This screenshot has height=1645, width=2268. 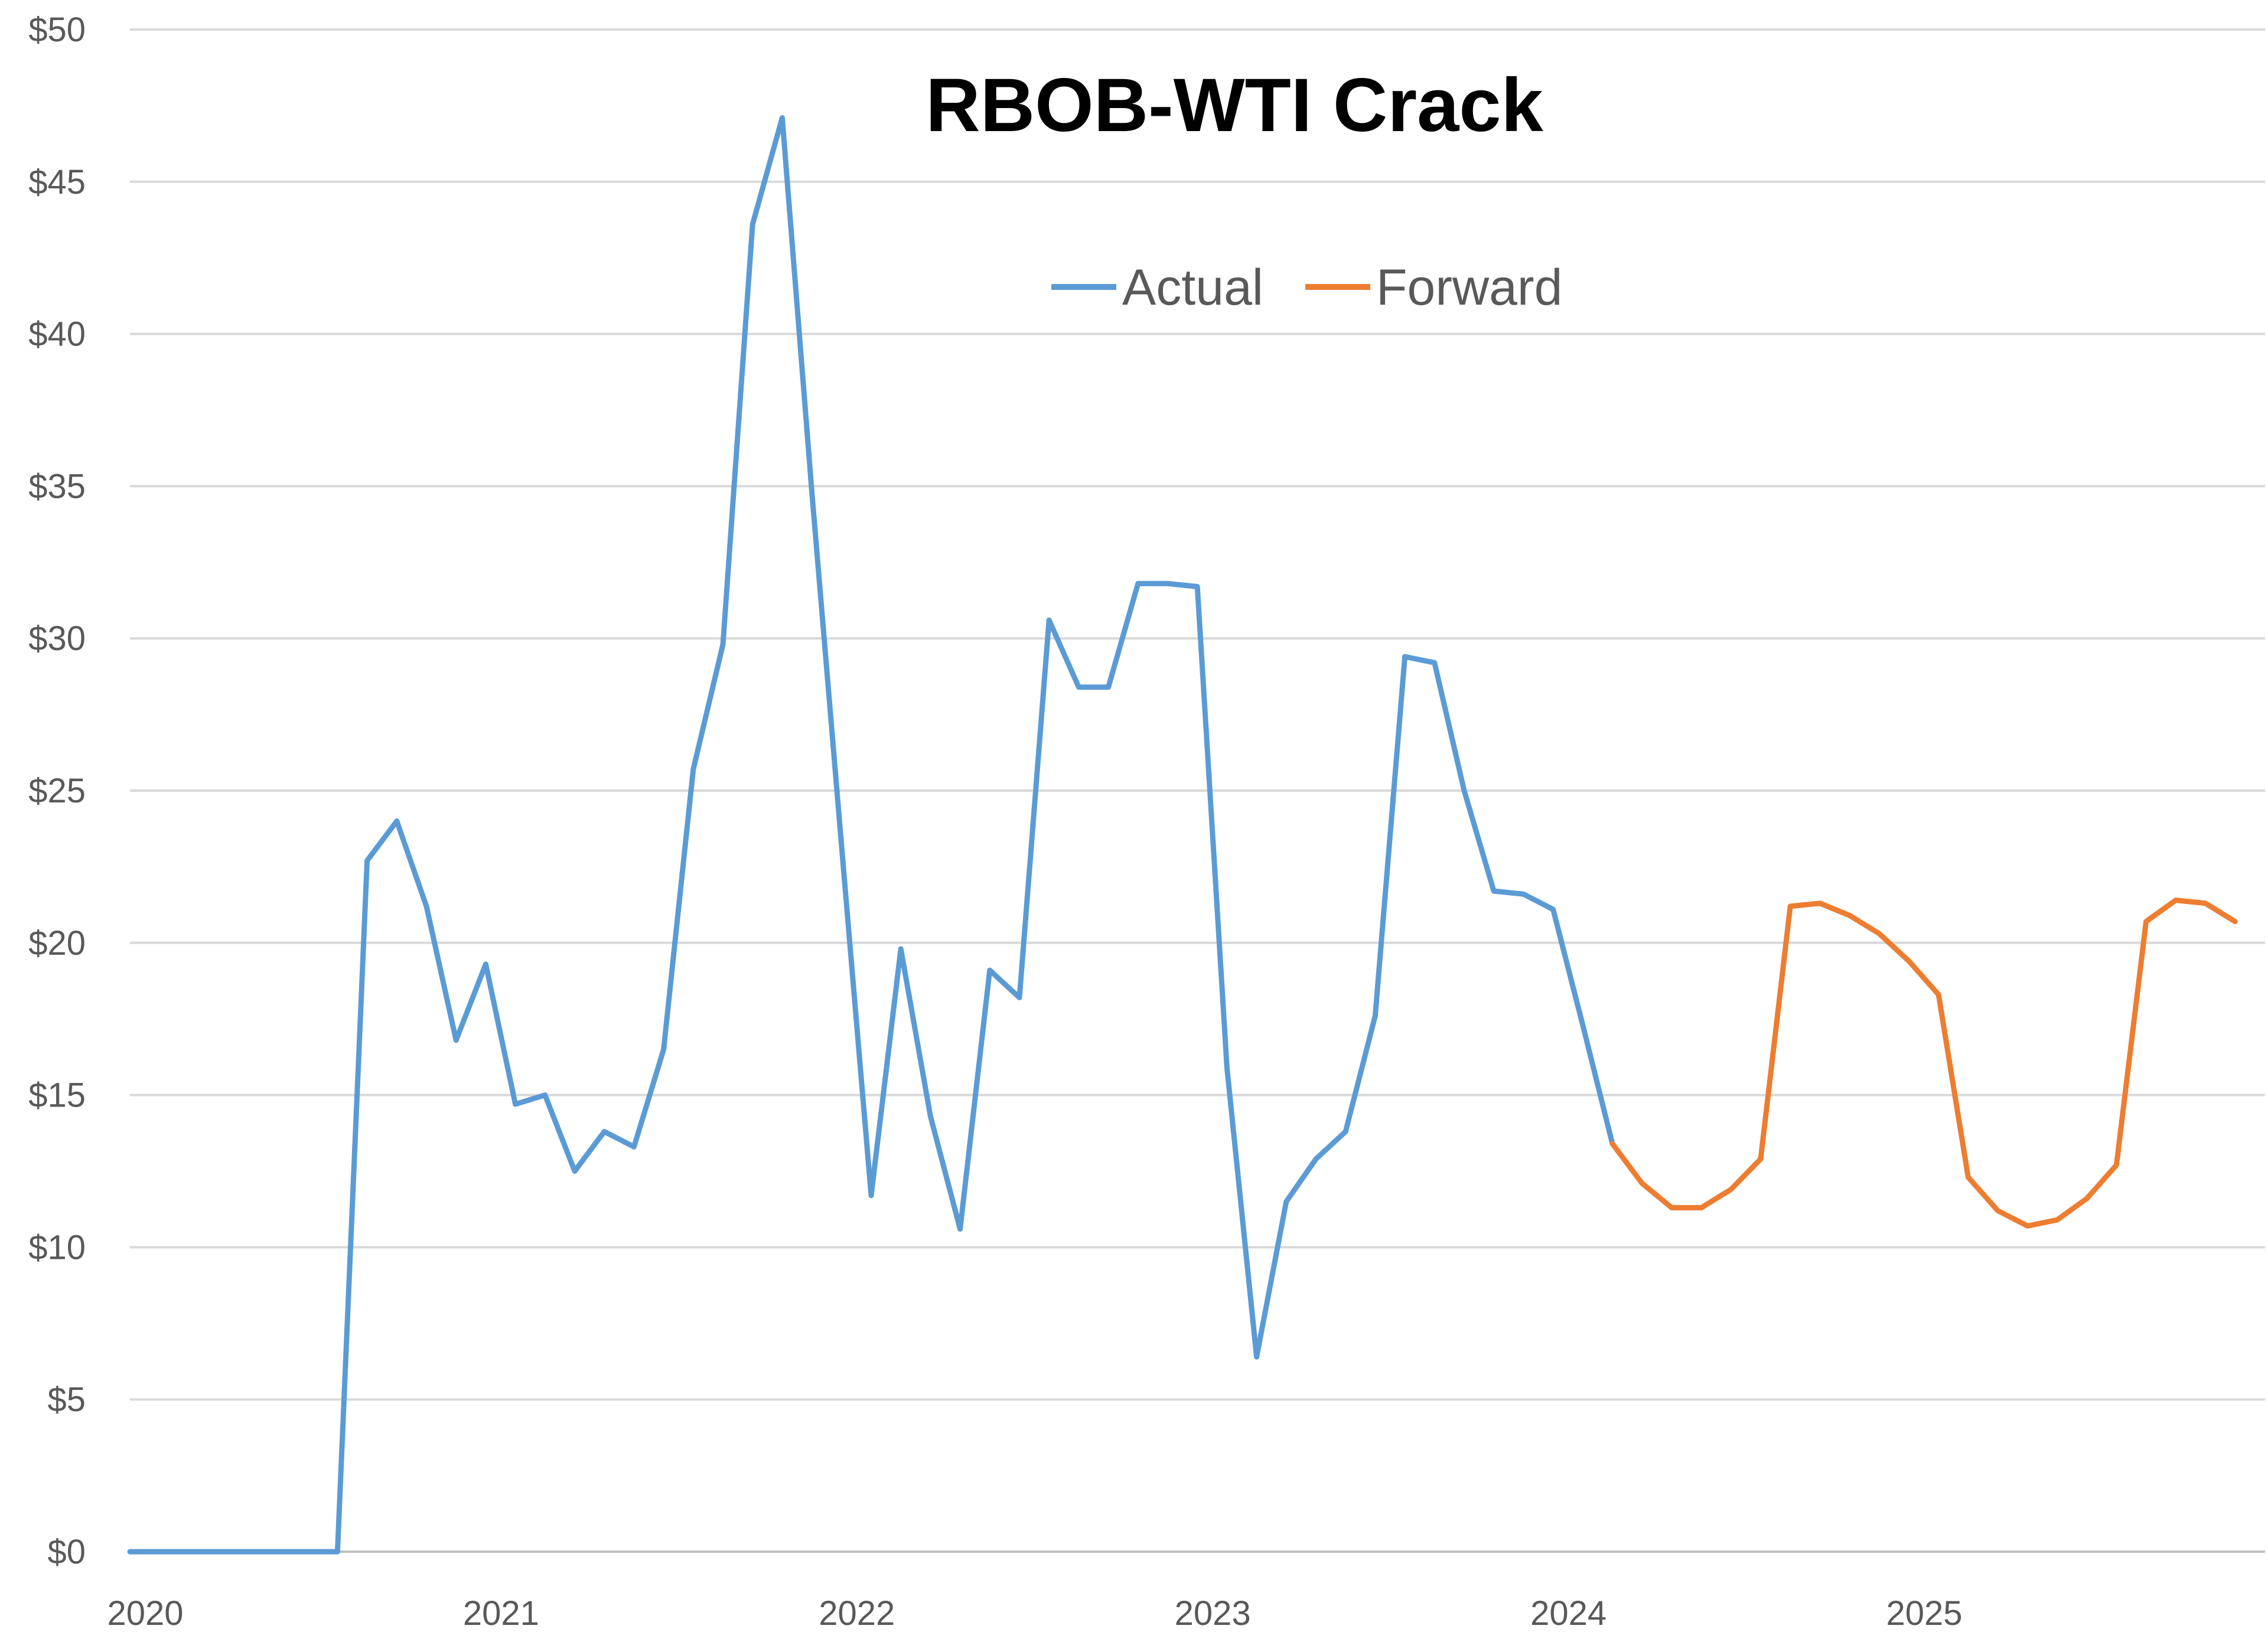 I want to click on series-line-forward, so click(x=1923, y=1063).